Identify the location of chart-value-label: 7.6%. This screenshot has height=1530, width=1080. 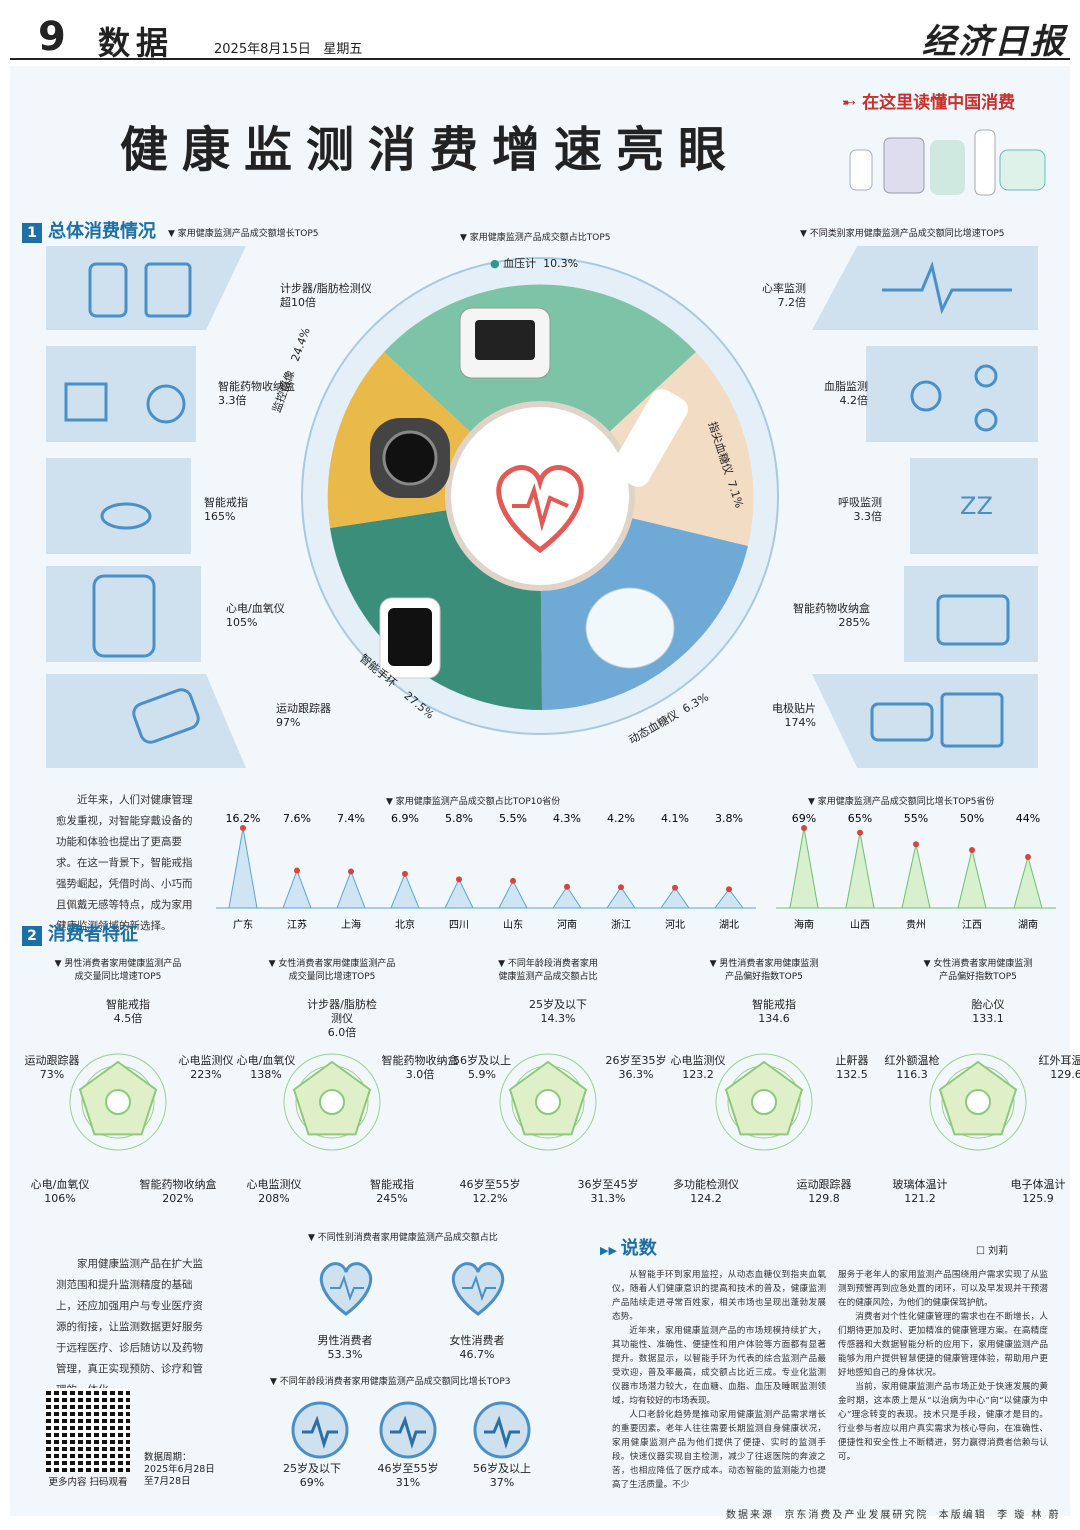
(297, 818).